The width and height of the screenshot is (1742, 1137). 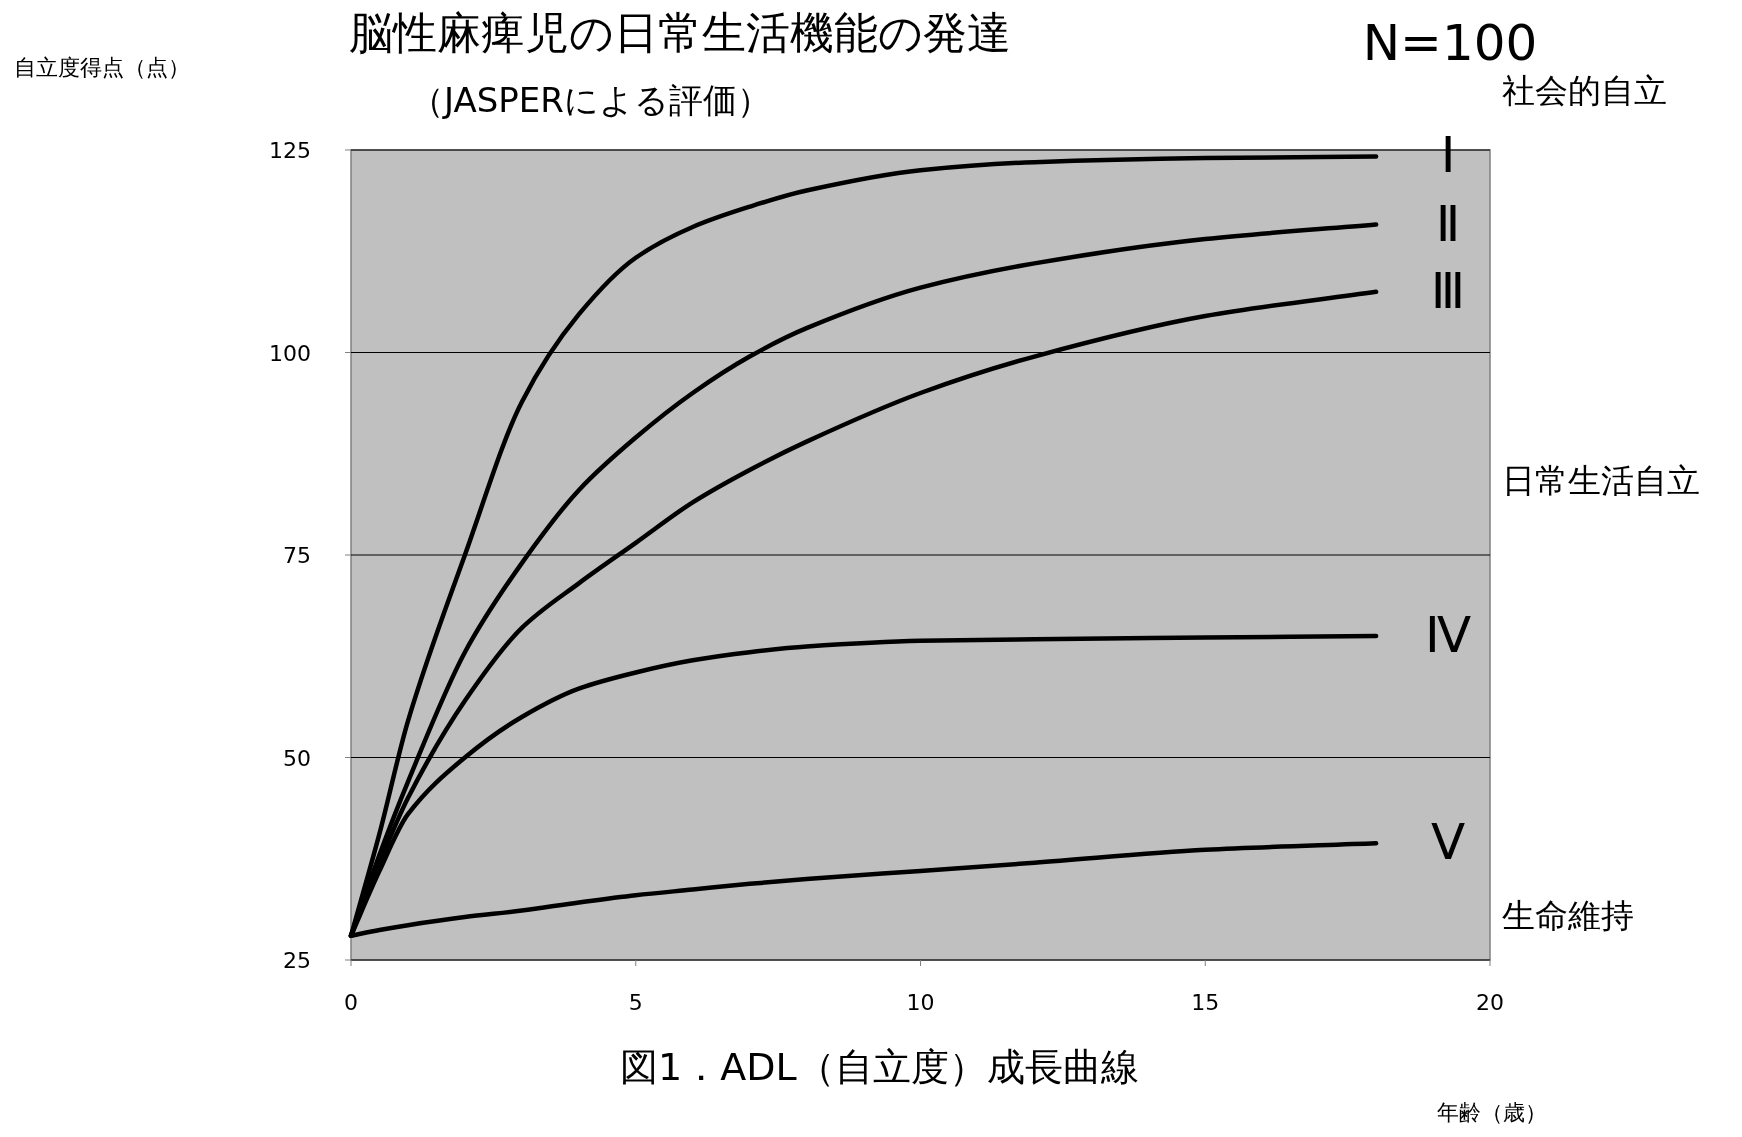 I want to click on text: 日常生活自立, so click(x=1601, y=480).